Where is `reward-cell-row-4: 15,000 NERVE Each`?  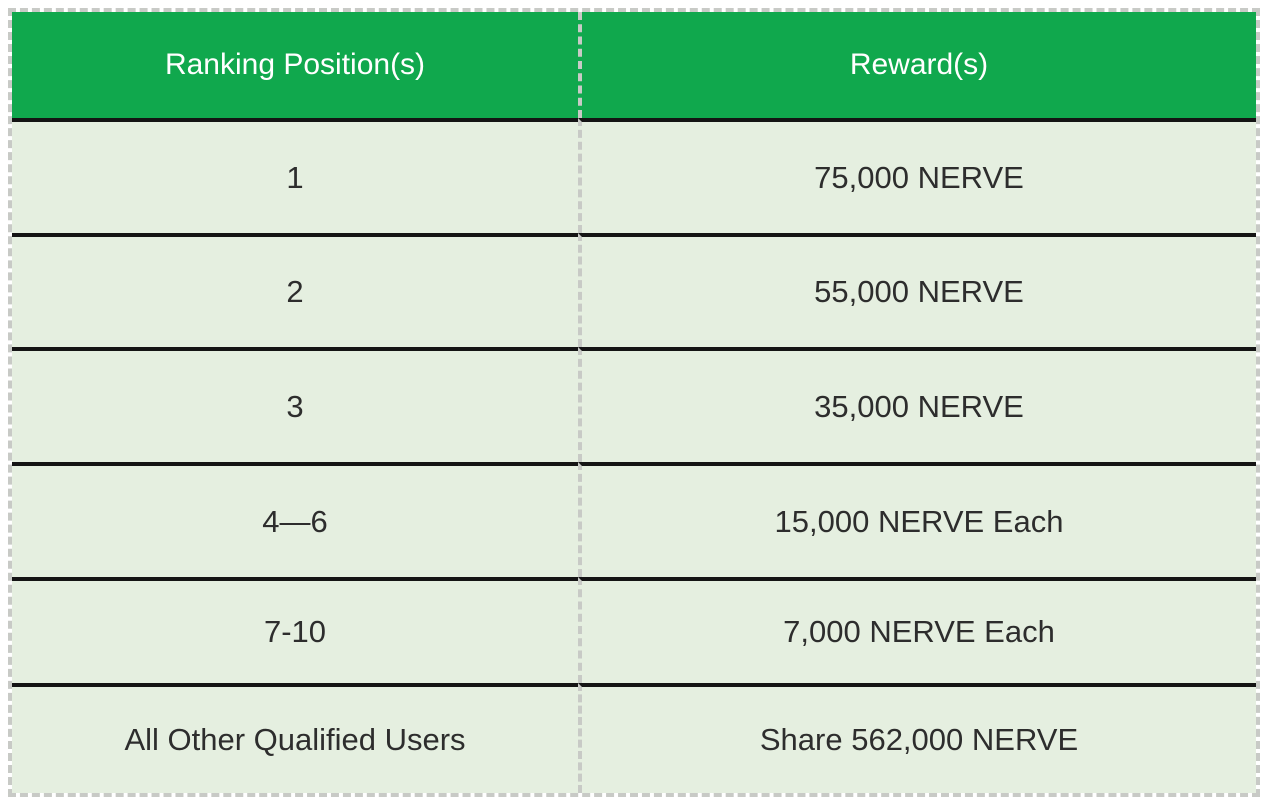
reward-cell-row-4: 15,000 NERVE Each is located at coordinates (917, 519).